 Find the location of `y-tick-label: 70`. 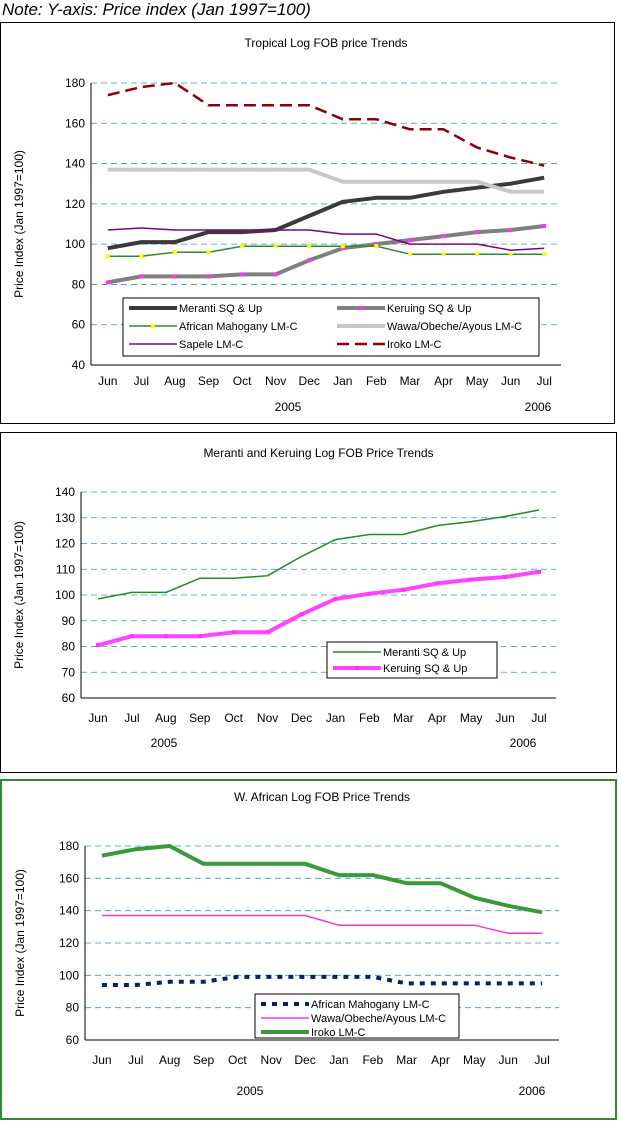

y-tick-label: 70 is located at coordinates (69, 672).